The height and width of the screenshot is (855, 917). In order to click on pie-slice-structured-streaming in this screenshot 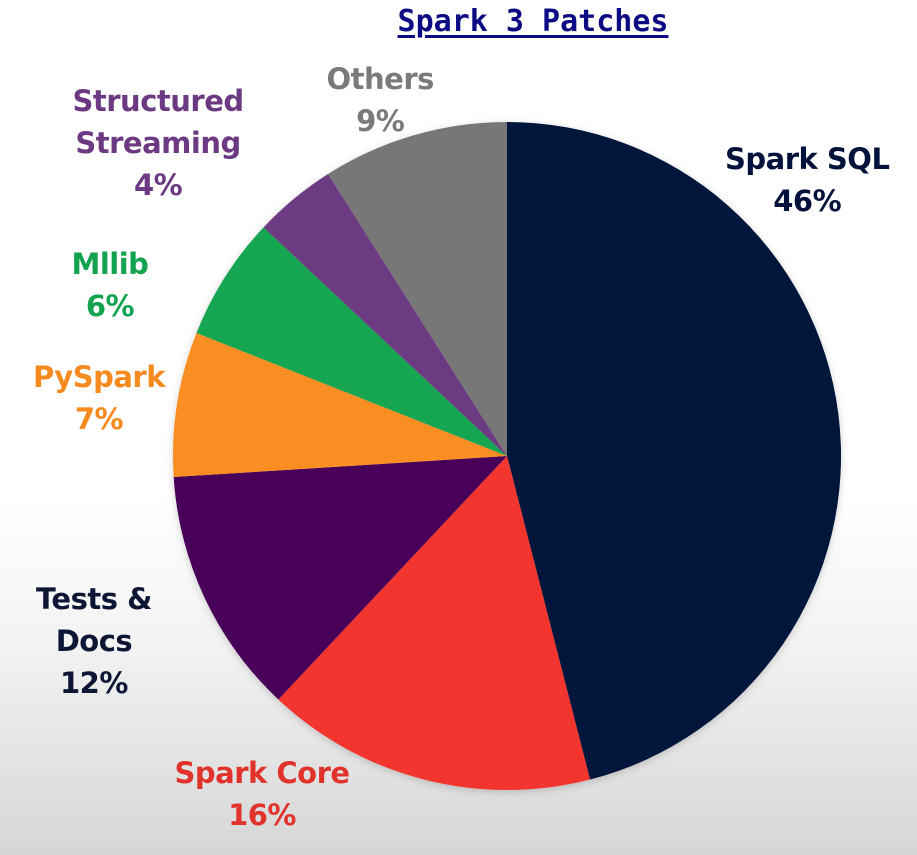, I will do `click(385, 315)`.